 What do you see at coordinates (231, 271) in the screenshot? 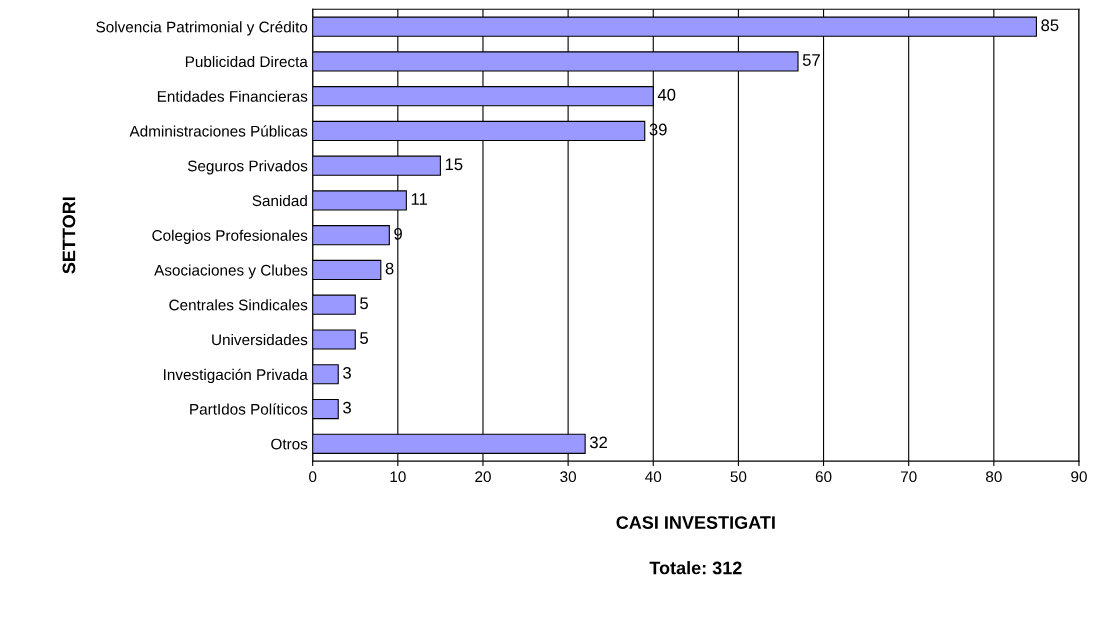
I see `y-tick-label: Asociaciones y Clubes` at bounding box center [231, 271].